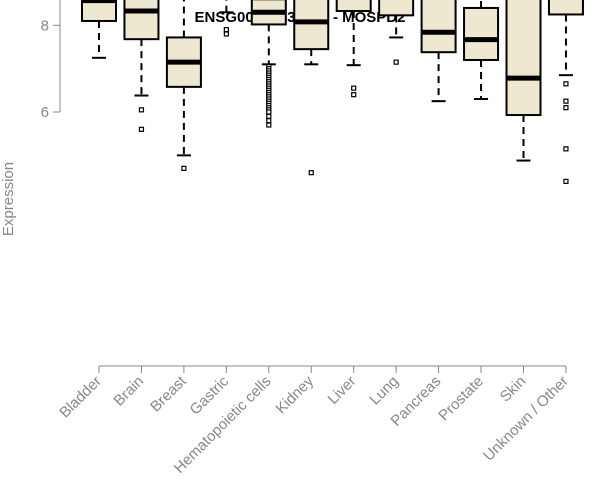  I want to click on x-tick-label: Bladder, so click(80, 397).